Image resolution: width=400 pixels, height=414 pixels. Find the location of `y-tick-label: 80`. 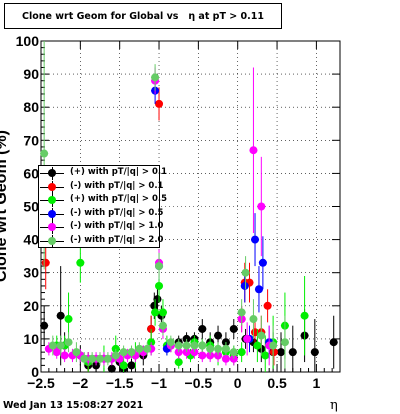

y-tick-label: 80 is located at coordinates (31, 107).